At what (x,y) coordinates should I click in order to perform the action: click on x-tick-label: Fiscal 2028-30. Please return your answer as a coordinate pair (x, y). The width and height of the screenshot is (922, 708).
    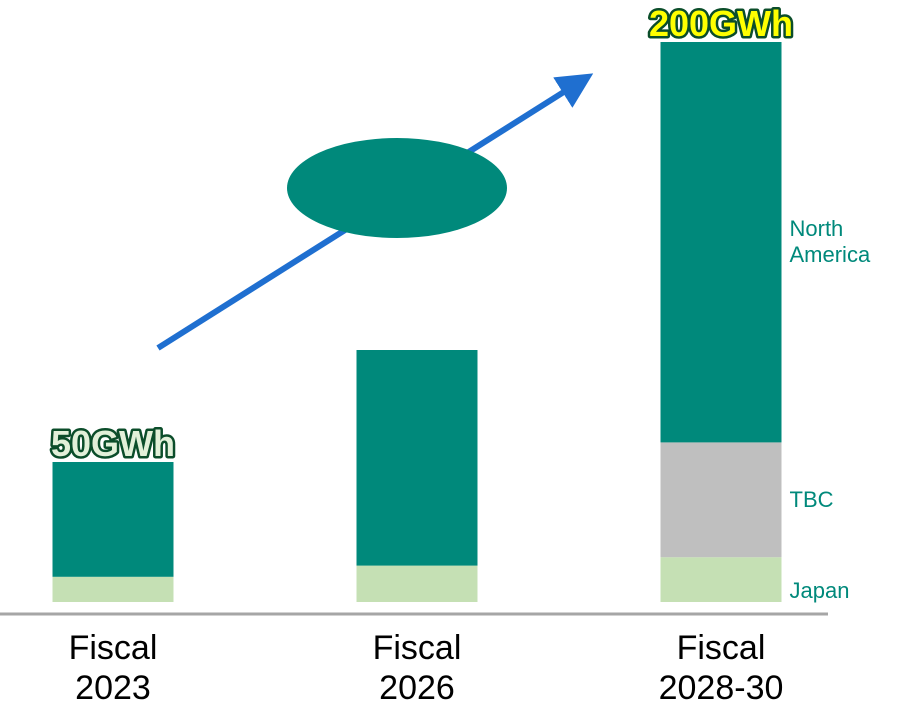
    Looking at the image, I should click on (721, 668).